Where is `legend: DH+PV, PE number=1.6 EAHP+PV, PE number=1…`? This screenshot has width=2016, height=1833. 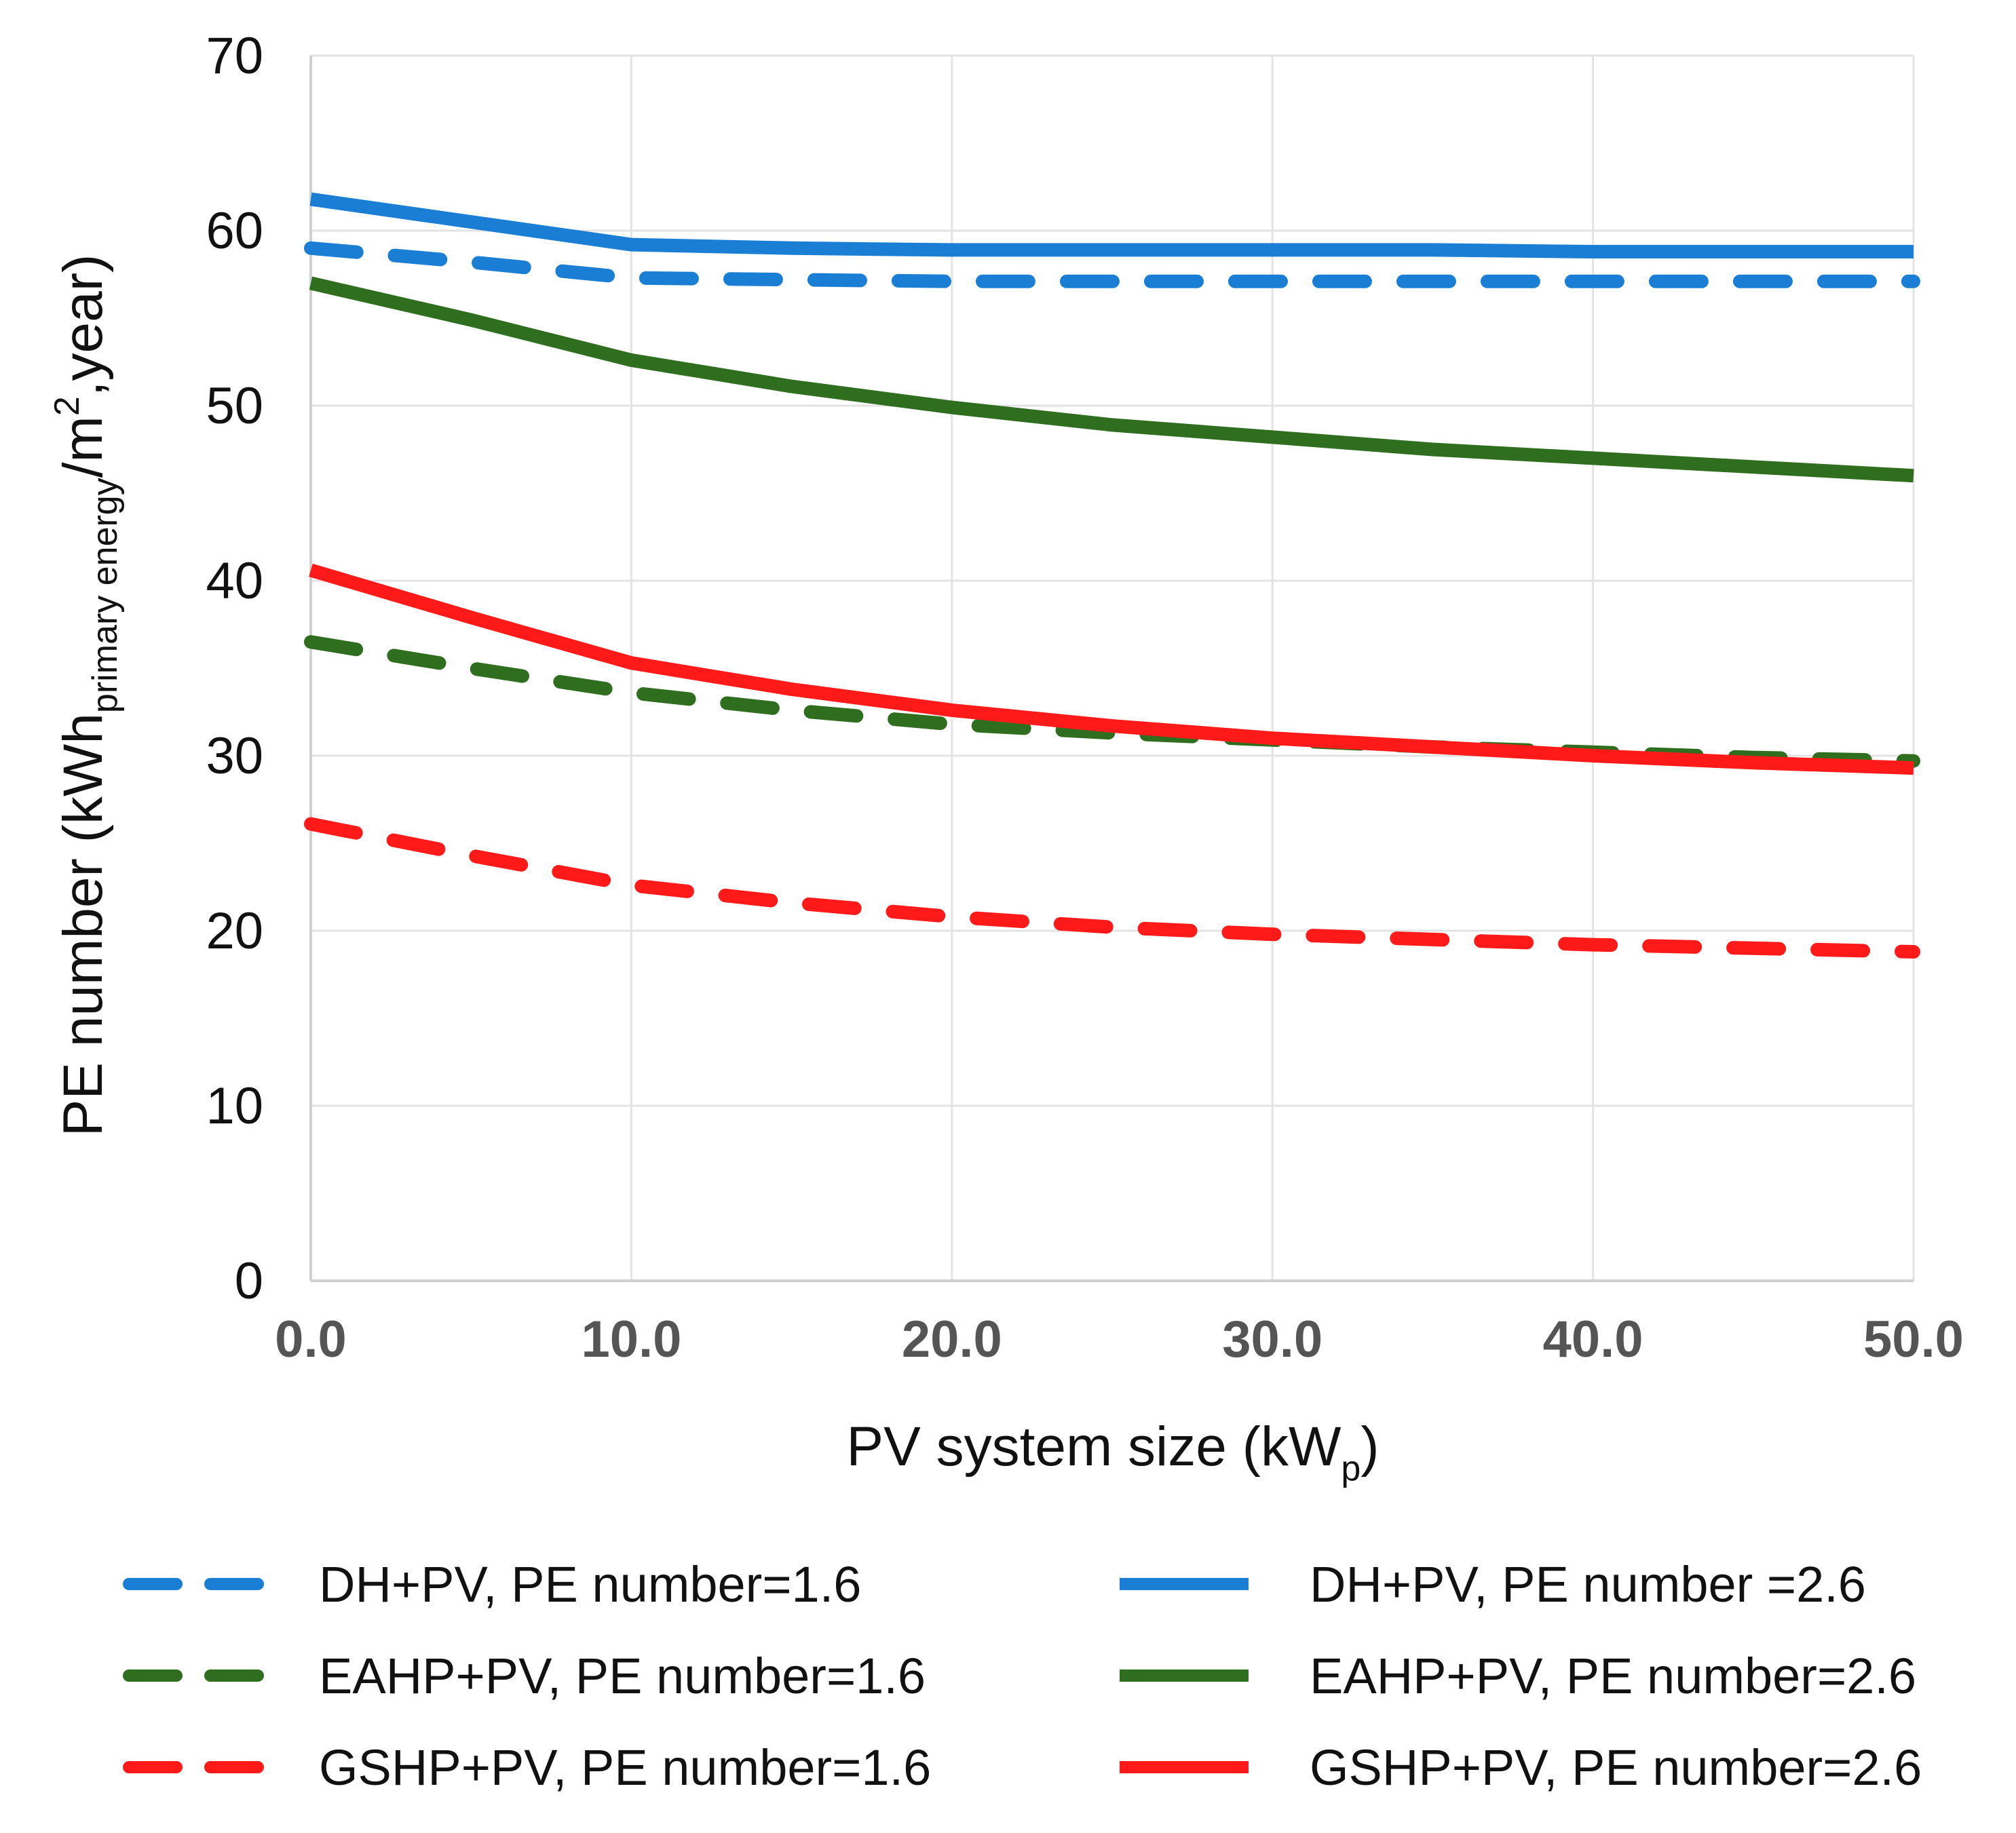 legend: DH+PV, PE number=1.6 EAHP+PV, PE number=1… is located at coordinates (1023, 1676).